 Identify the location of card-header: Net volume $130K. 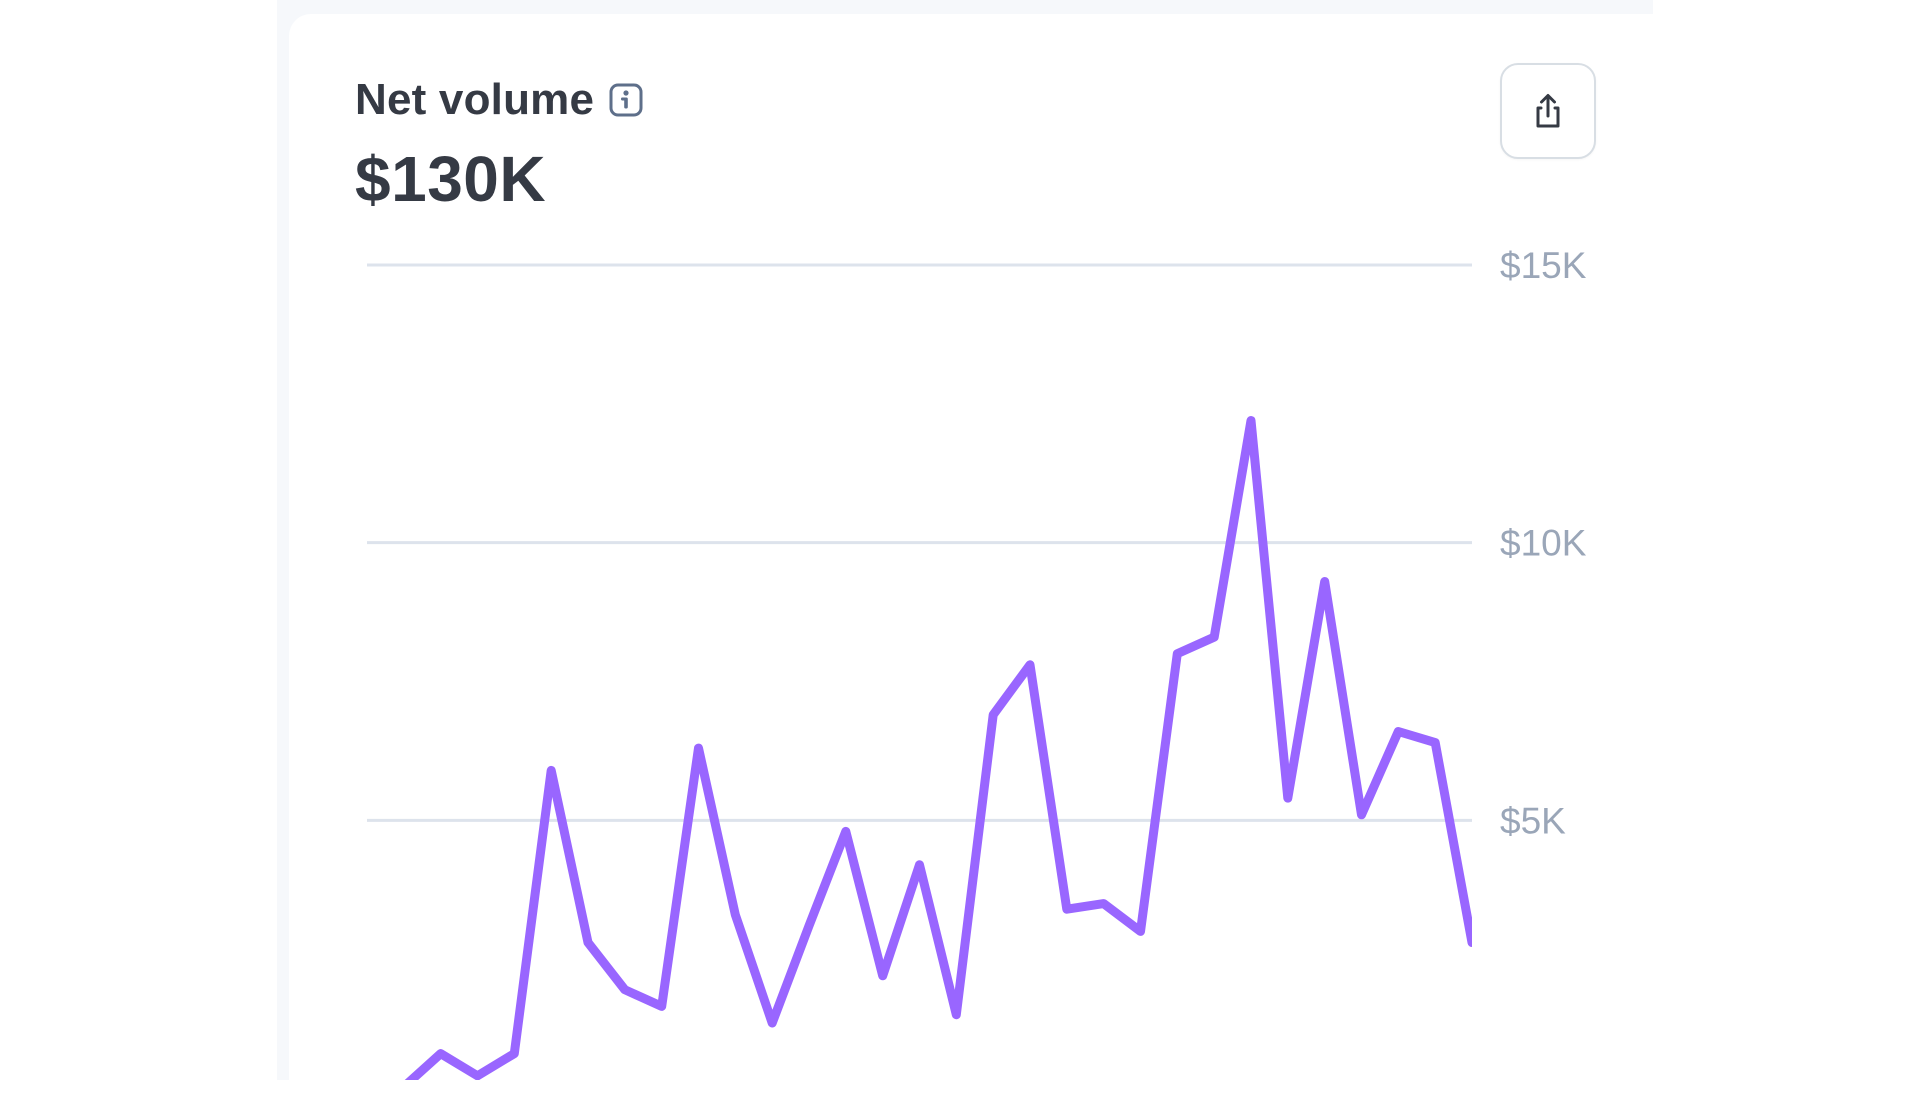
(499, 143).